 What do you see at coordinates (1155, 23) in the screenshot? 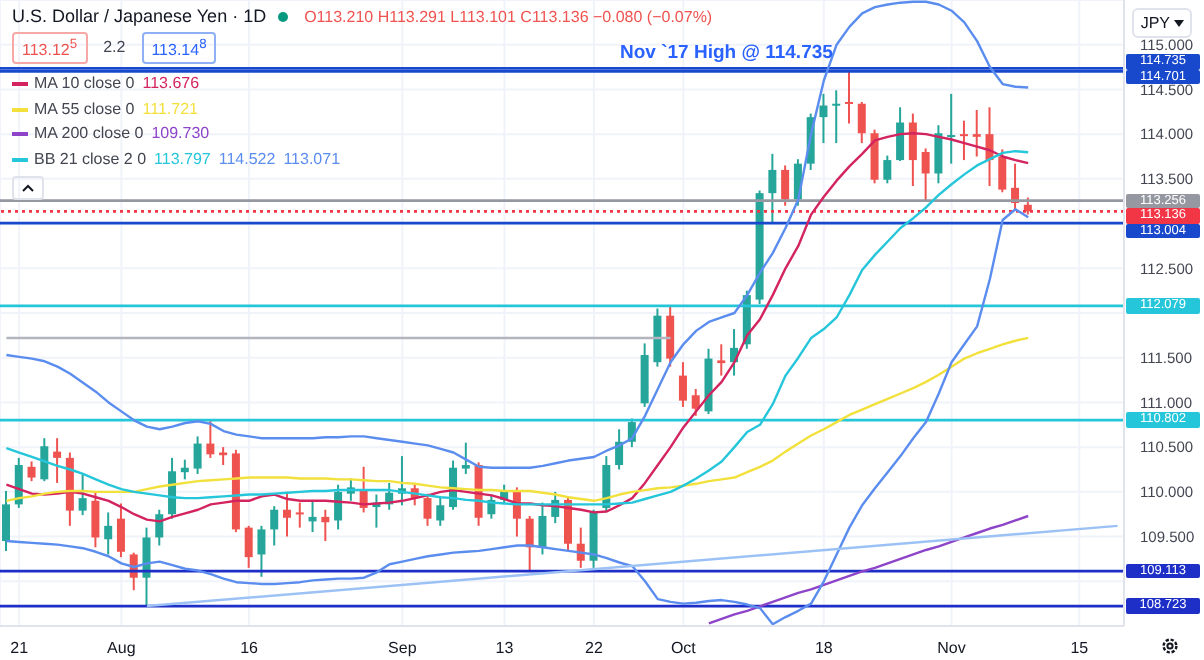
I see `text: JPY` at bounding box center [1155, 23].